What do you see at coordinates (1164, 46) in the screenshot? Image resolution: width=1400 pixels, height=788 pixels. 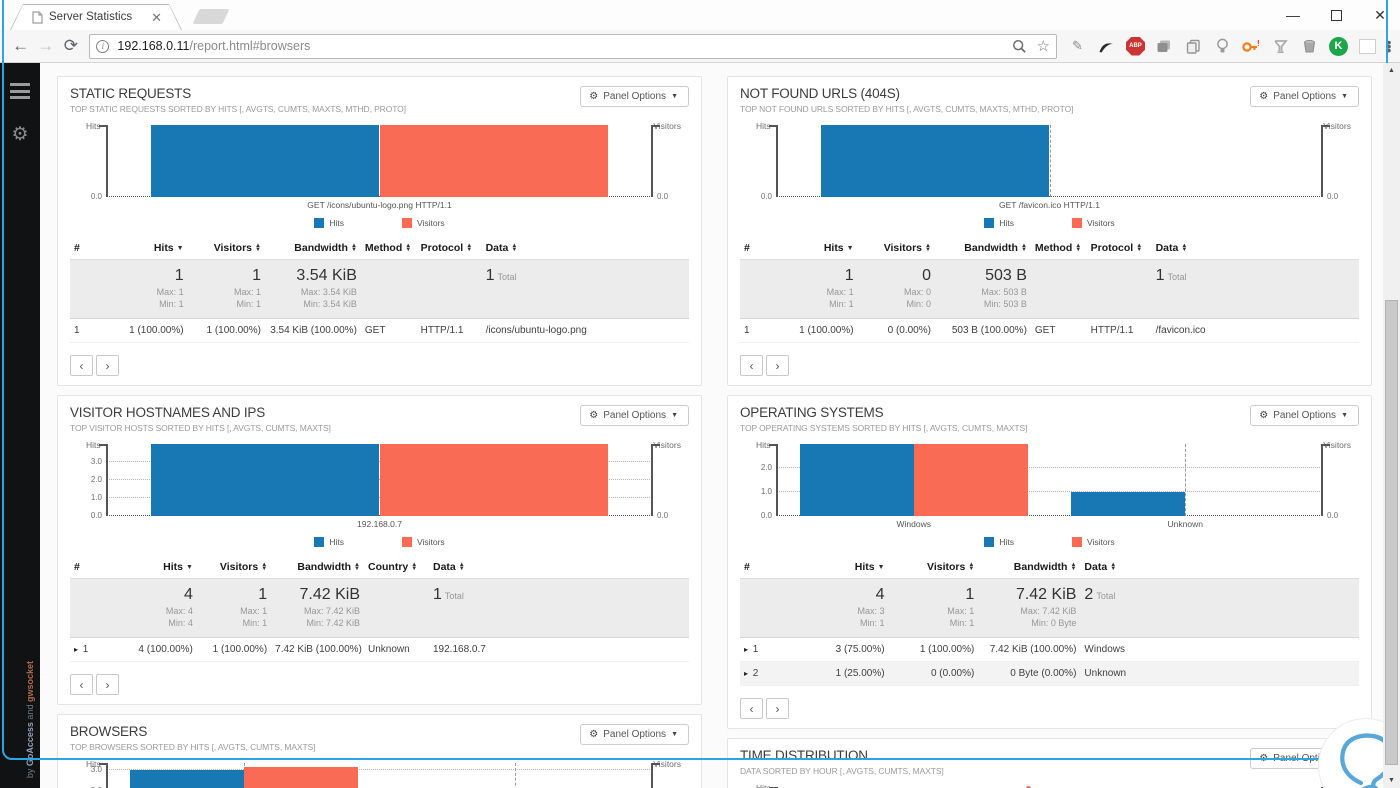 I see `ext-windows-icon` at bounding box center [1164, 46].